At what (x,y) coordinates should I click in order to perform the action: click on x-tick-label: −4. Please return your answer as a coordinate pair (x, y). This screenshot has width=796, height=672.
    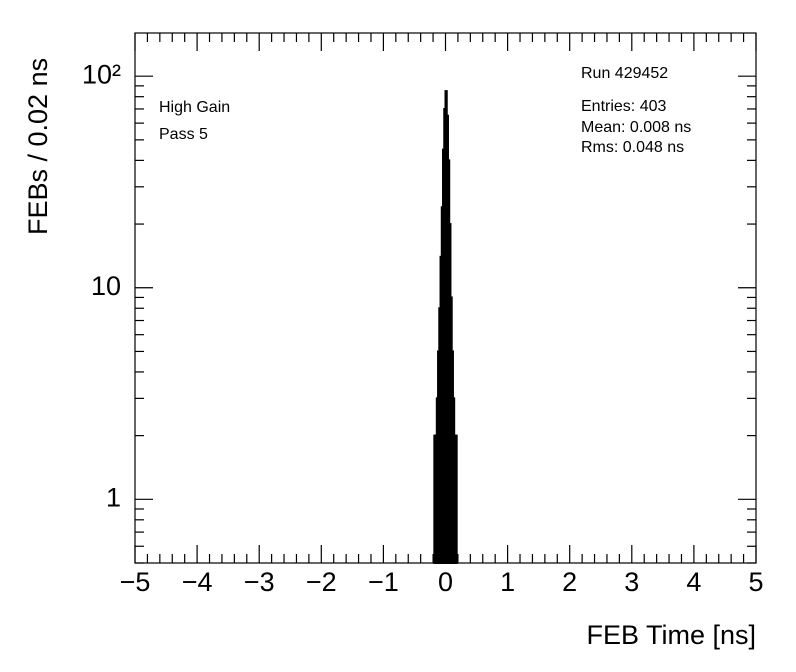
    Looking at the image, I should click on (197, 582).